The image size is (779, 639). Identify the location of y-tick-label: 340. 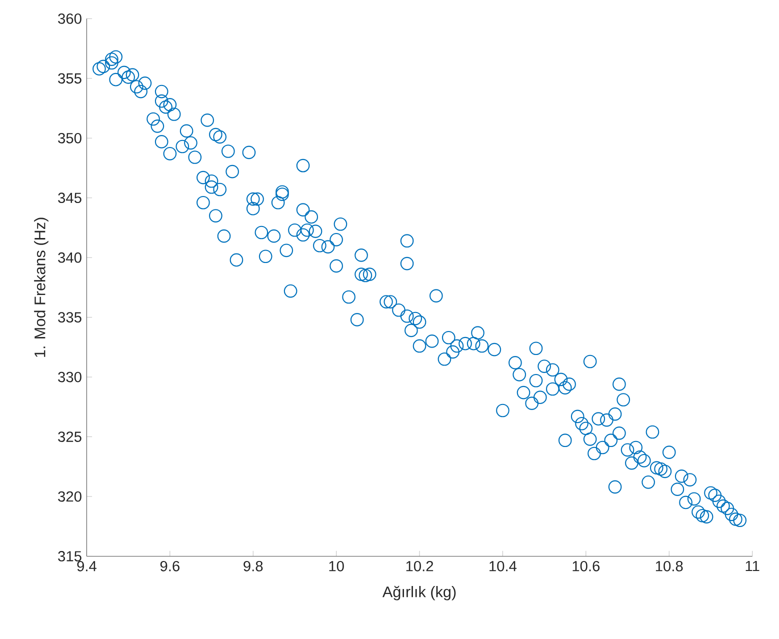
(70, 257).